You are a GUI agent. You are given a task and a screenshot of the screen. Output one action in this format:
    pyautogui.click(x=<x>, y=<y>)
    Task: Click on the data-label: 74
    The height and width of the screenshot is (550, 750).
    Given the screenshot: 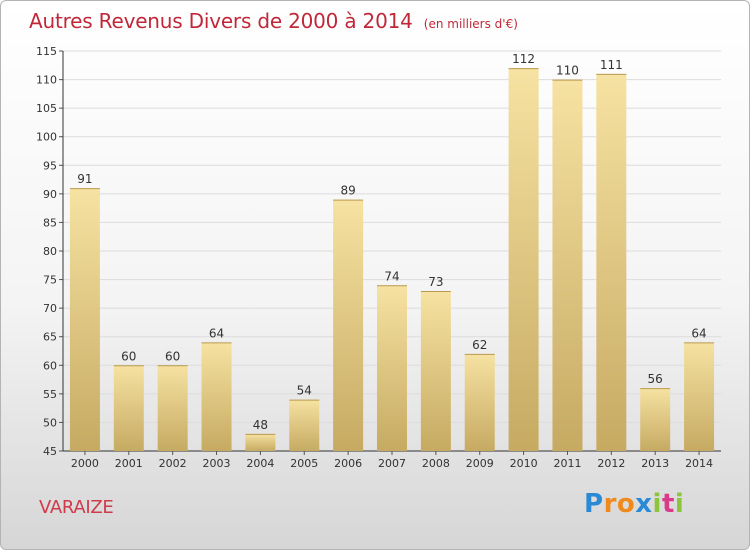 What is the action you would take?
    pyautogui.click(x=391, y=276)
    